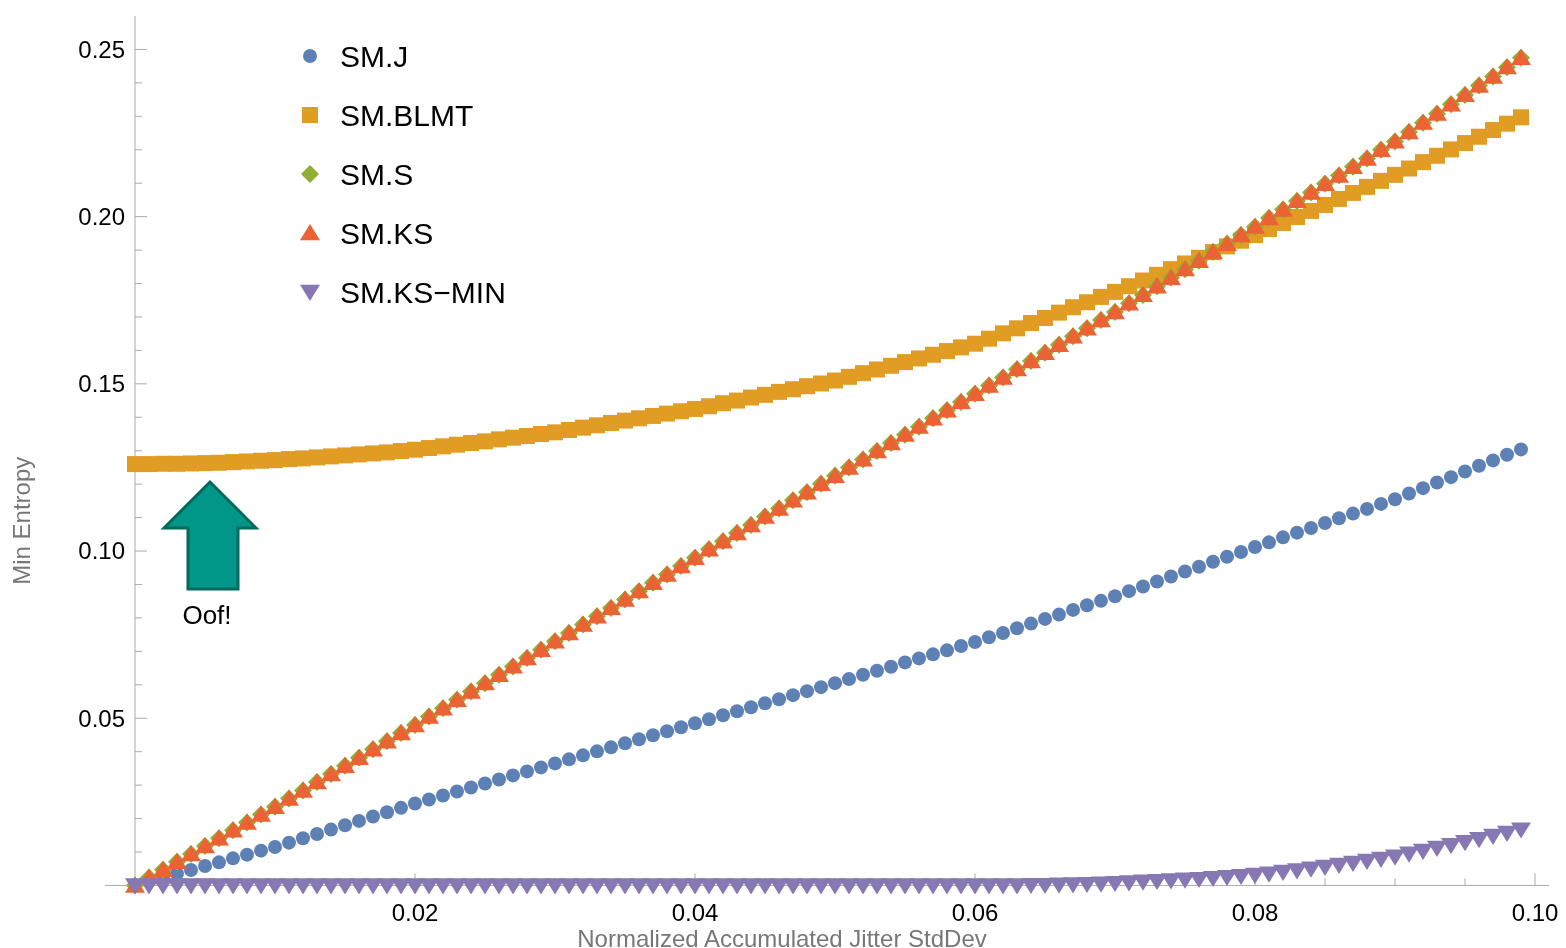 The height and width of the screenshot is (948, 1566). What do you see at coordinates (101, 551) in the screenshot?
I see `y-tick-label: 0.10` at bounding box center [101, 551].